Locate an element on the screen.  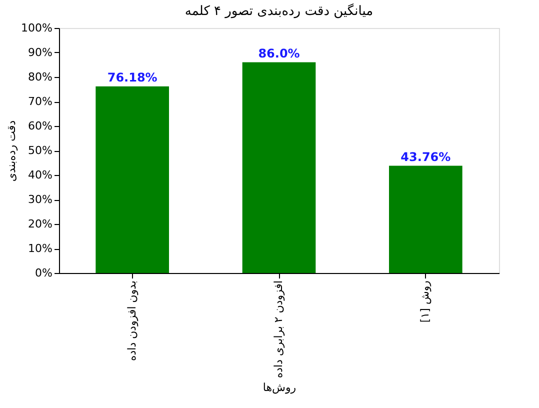
y-tick-label: 100% is located at coordinates (36, 28).